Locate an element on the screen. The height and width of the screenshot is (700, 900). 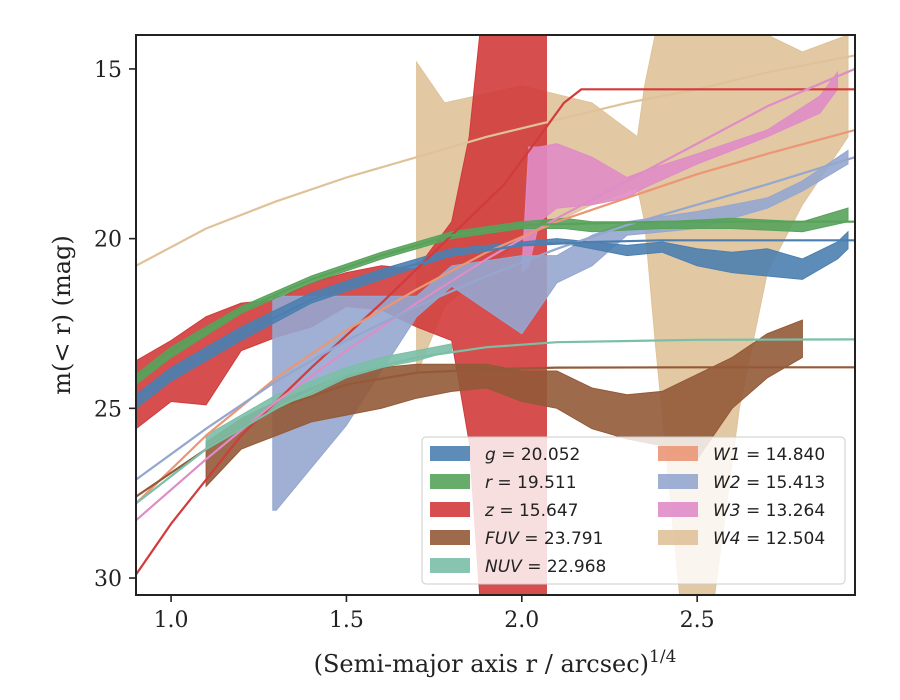
legend-swatch-z is located at coordinates (450, 509).